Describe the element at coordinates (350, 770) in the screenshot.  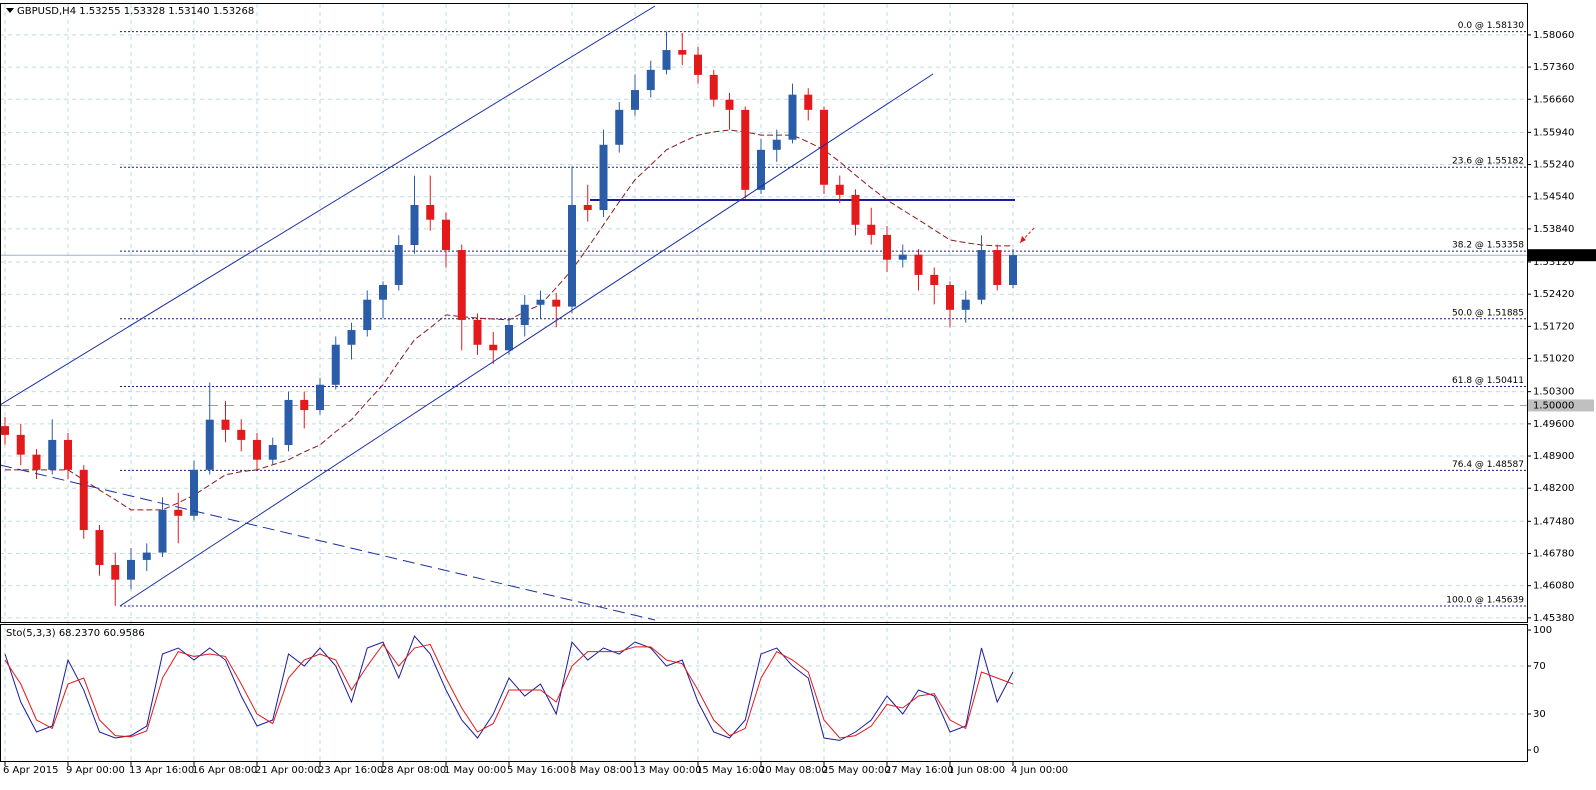
I see `x-tick-label: 23 Apr 16:00` at that location.